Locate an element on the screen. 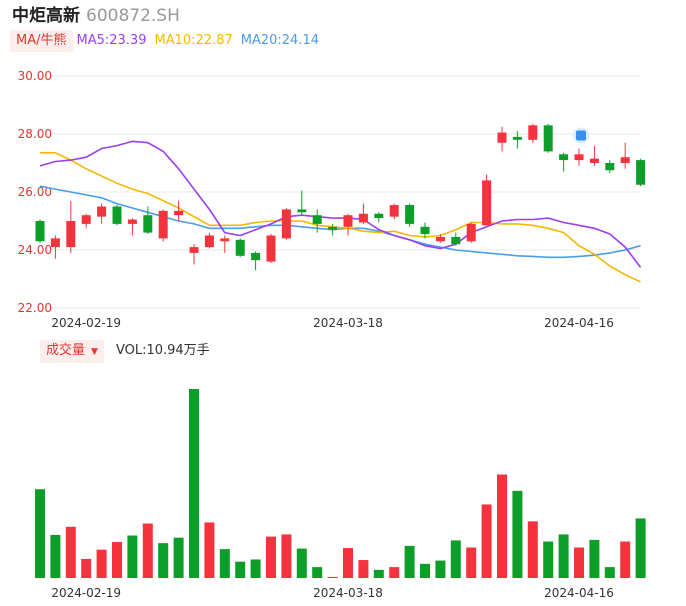  ma-legend: MA/牛熊 MA5:23.39 MA10:22.87 MA20:24.14 is located at coordinates (168, 41).